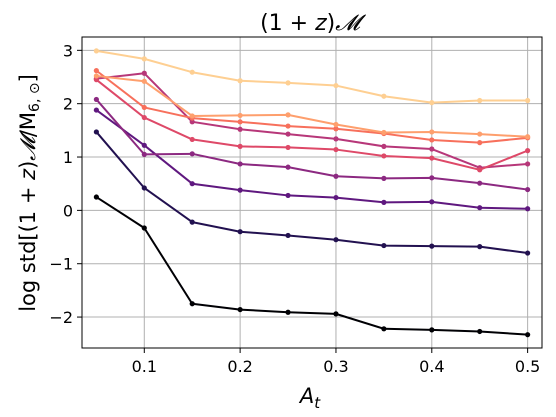 This screenshot has height=417, width=556. I want to click on y-tick-label: −1, so click(61, 264).